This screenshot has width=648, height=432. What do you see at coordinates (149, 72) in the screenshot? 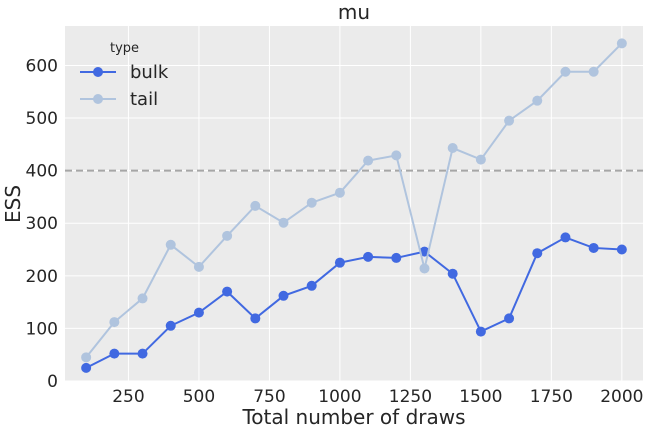
I see `legend-label-bulk: bulk` at bounding box center [149, 72].